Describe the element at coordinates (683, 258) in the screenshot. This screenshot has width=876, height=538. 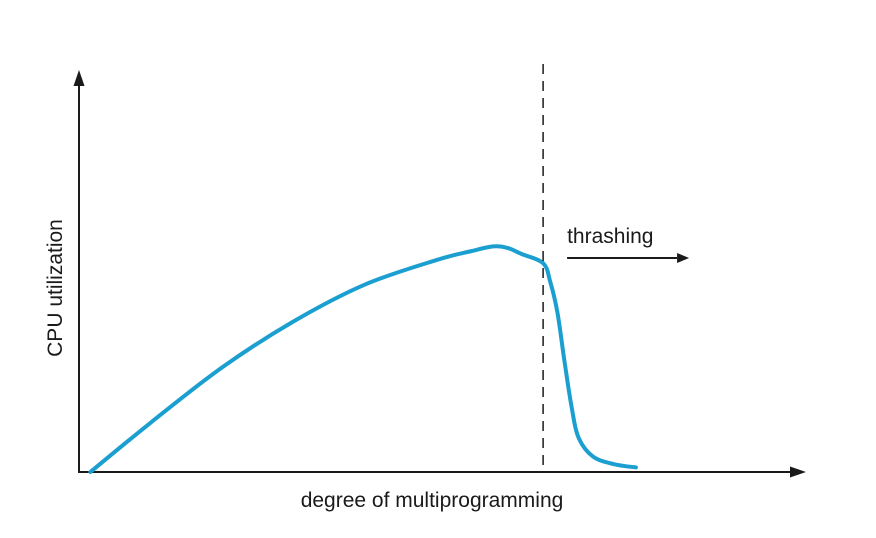
I see `thrashing-arrow-head` at that location.